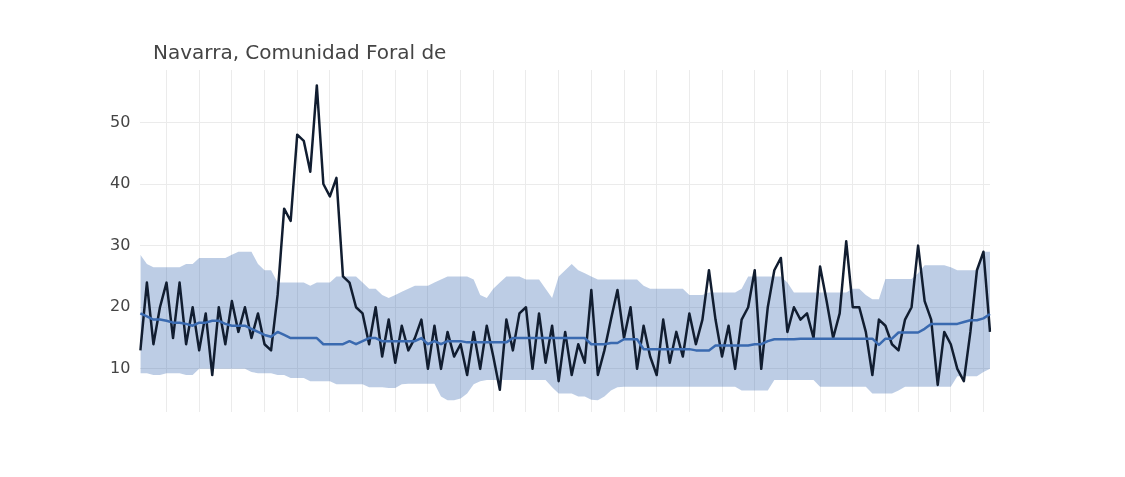 The width and height of the screenshot is (1125, 477). I want to click on chart-title: Navarra, Comunidad Foral de, so click(300, 52).